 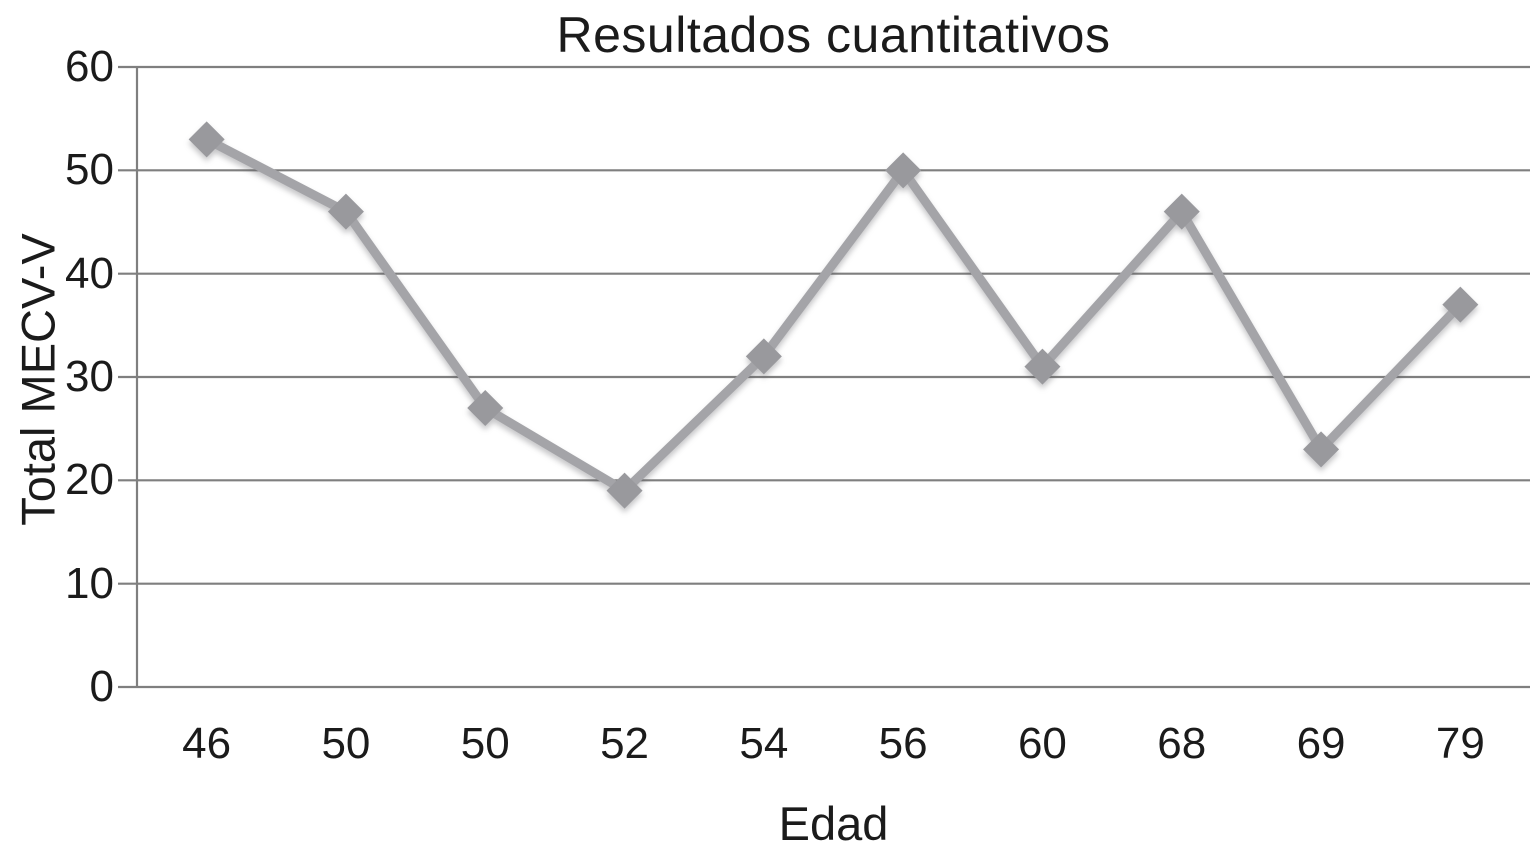 I want to click on y-tick-label: 0, so click(x=101, y=686).